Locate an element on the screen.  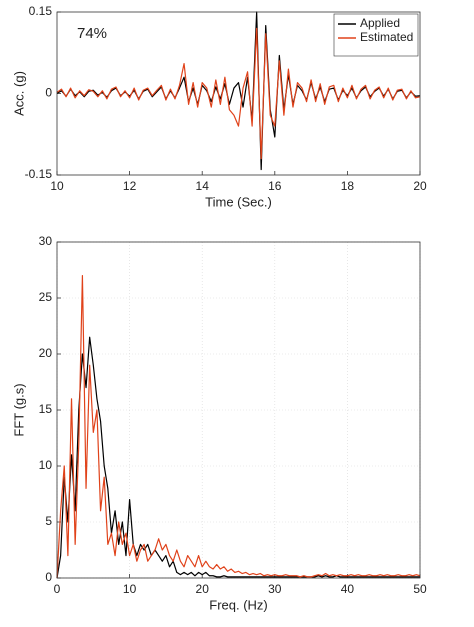
y-tick-label: -0.15 is located at coordinates (39, 174).